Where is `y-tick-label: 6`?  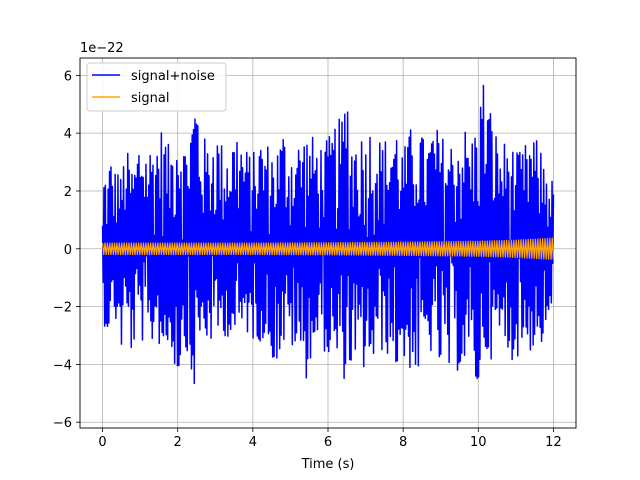 y-tick-label: 6 is located at coordinates (68, 76).